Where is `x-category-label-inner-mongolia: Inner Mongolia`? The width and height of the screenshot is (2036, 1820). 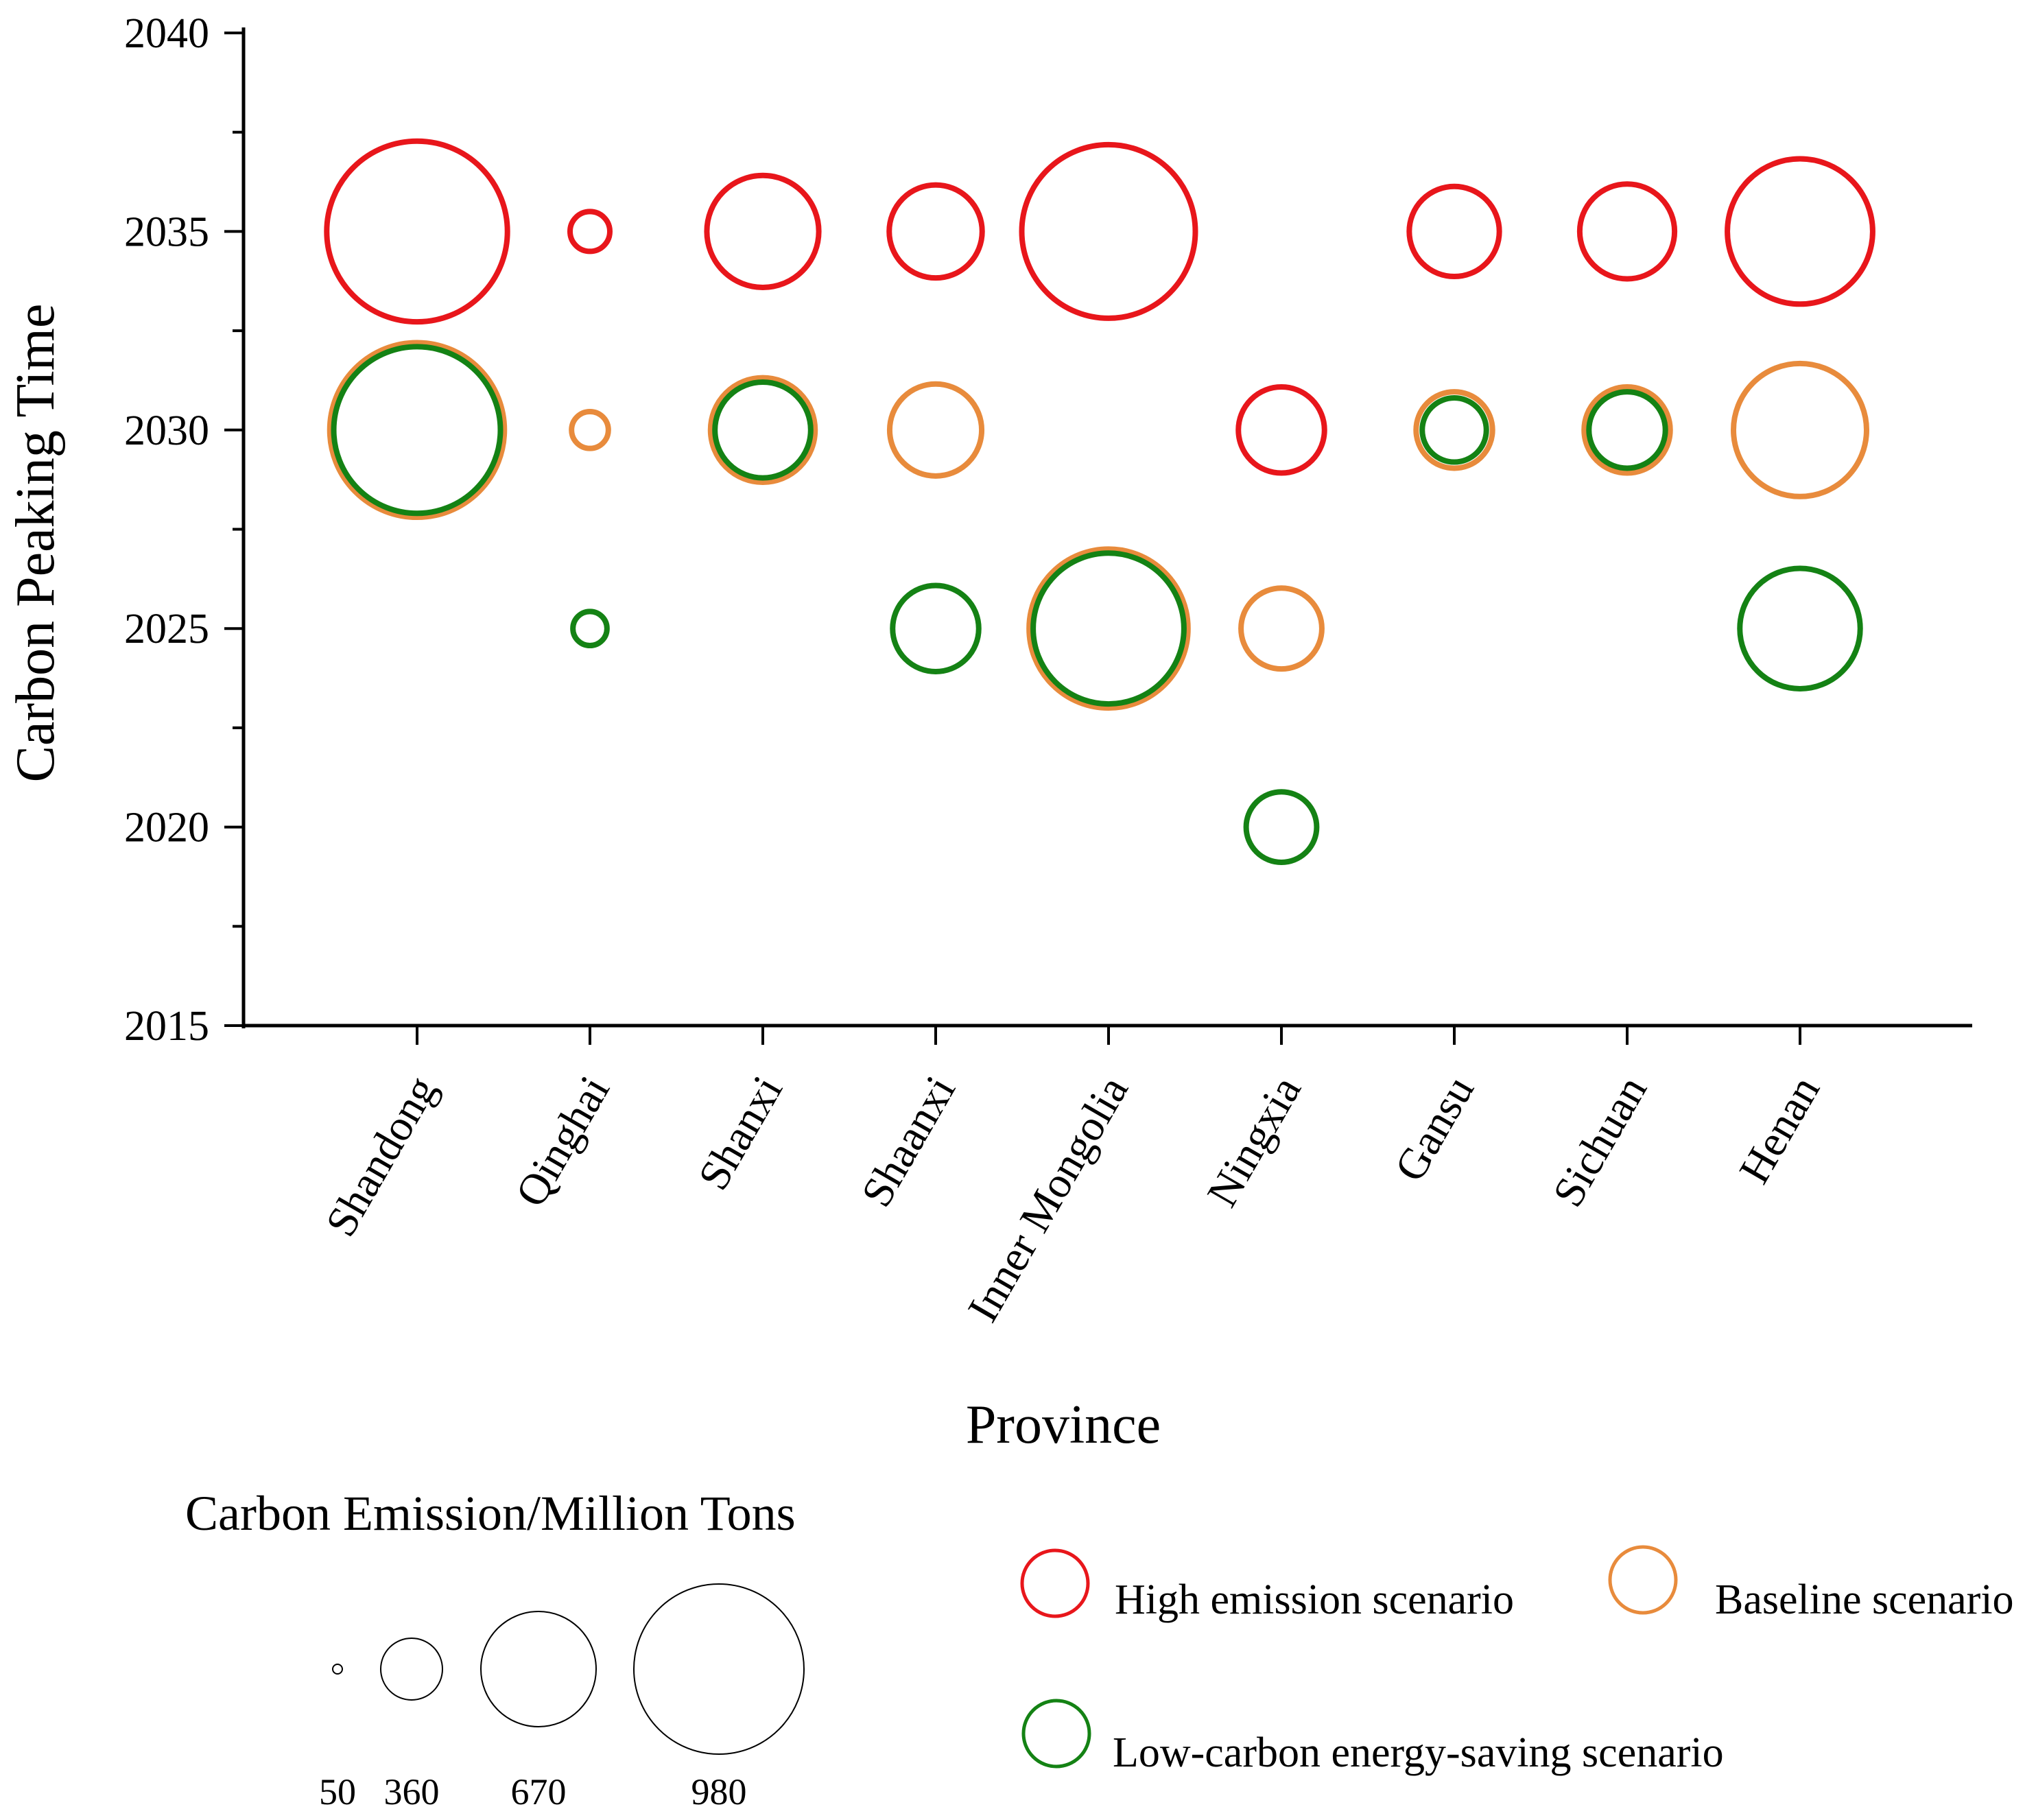 x-category-label-inner-mongolia: Inner Mongolia is located at coordinates (1047, 1199).